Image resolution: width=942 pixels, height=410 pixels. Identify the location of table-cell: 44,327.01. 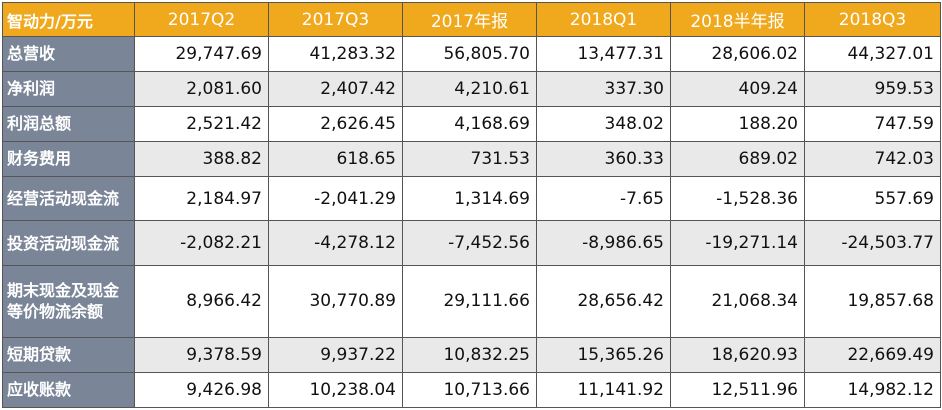
(872, 54).